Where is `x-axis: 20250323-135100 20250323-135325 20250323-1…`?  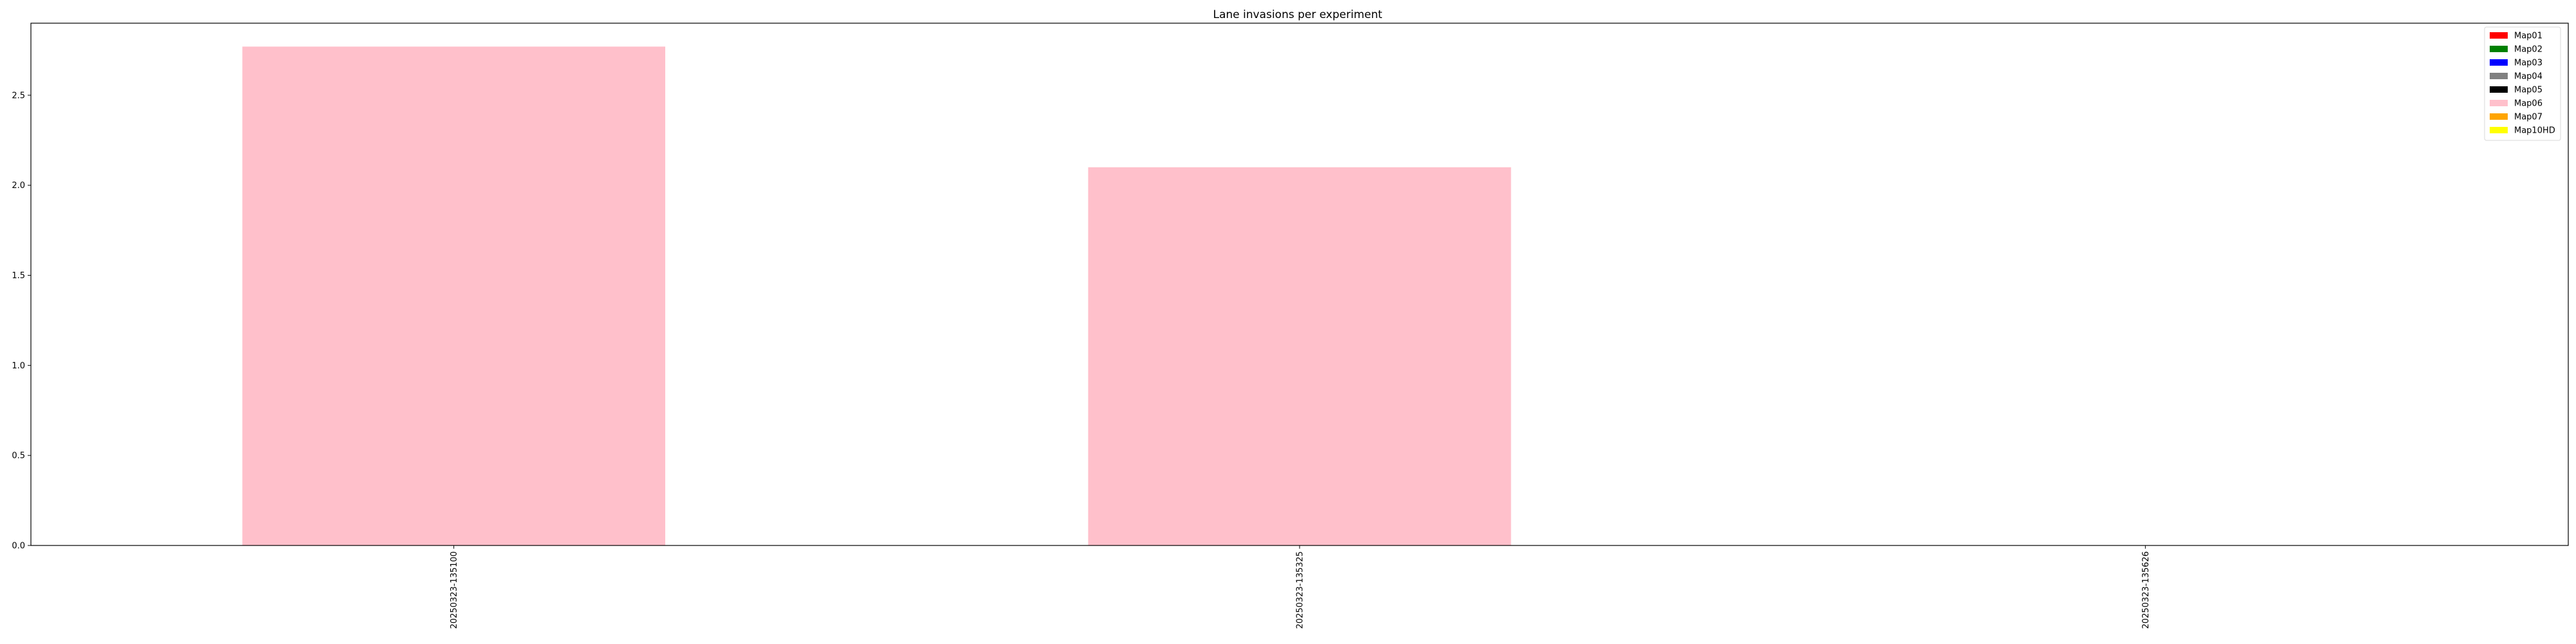
x-axis: 20250323-135100 20250323-135325 20250323-1… is located at coordinates (1300, 587).